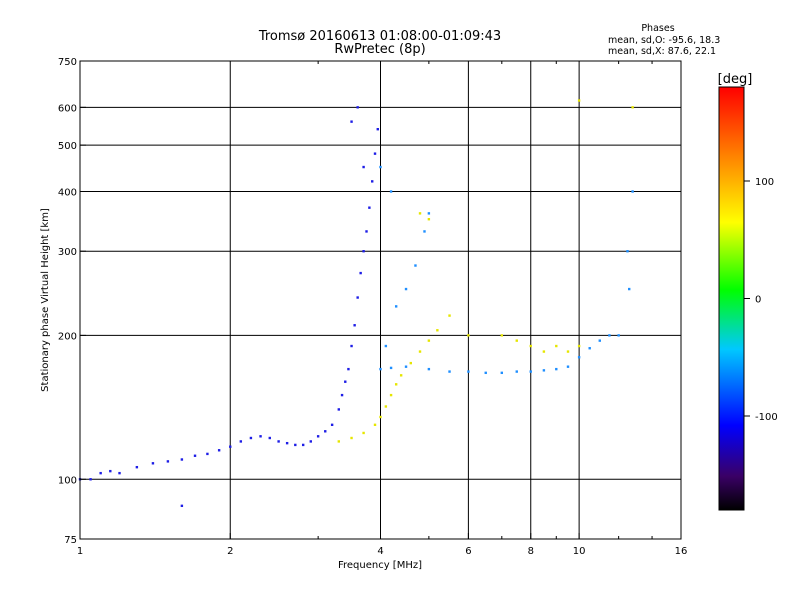 Image resolution: width=800 pixels, height=600 pixels. What do you see at coordinates (72, 301) in the screenshot?
I see `y-axis-ticks: 75 100 200 300 400 500 600 750` at bounding box center [72, 301].